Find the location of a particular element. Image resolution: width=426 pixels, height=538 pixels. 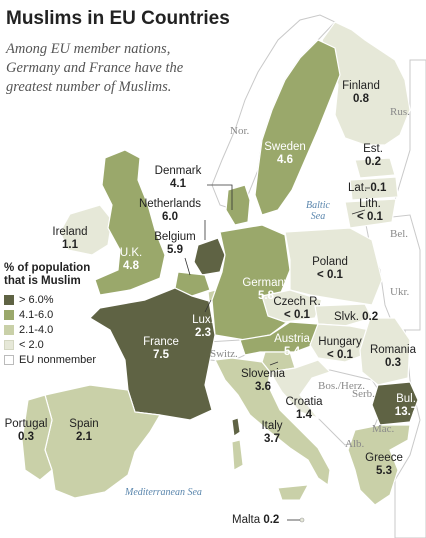

label-hungary: Hungary < 0.1 is located at coordinates (340, 349).